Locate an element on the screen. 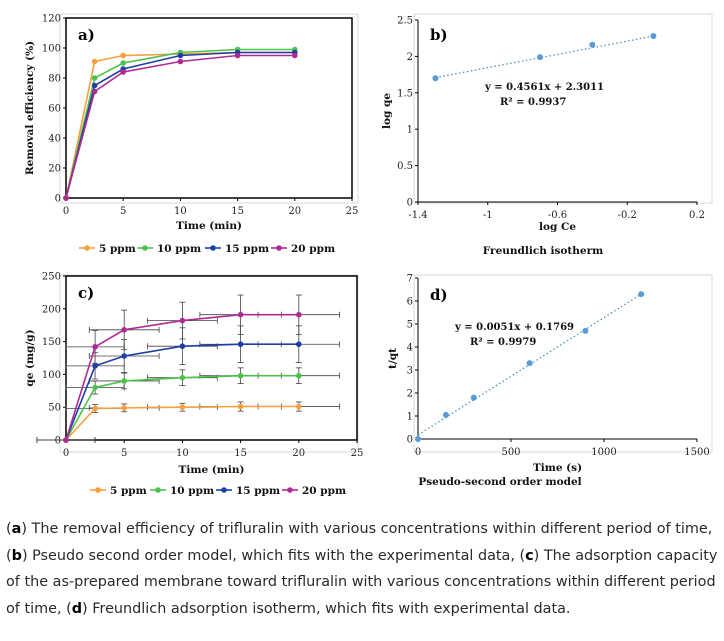  panel-a-x-axis-title: Time (min) is located at coordinates (209, 226).